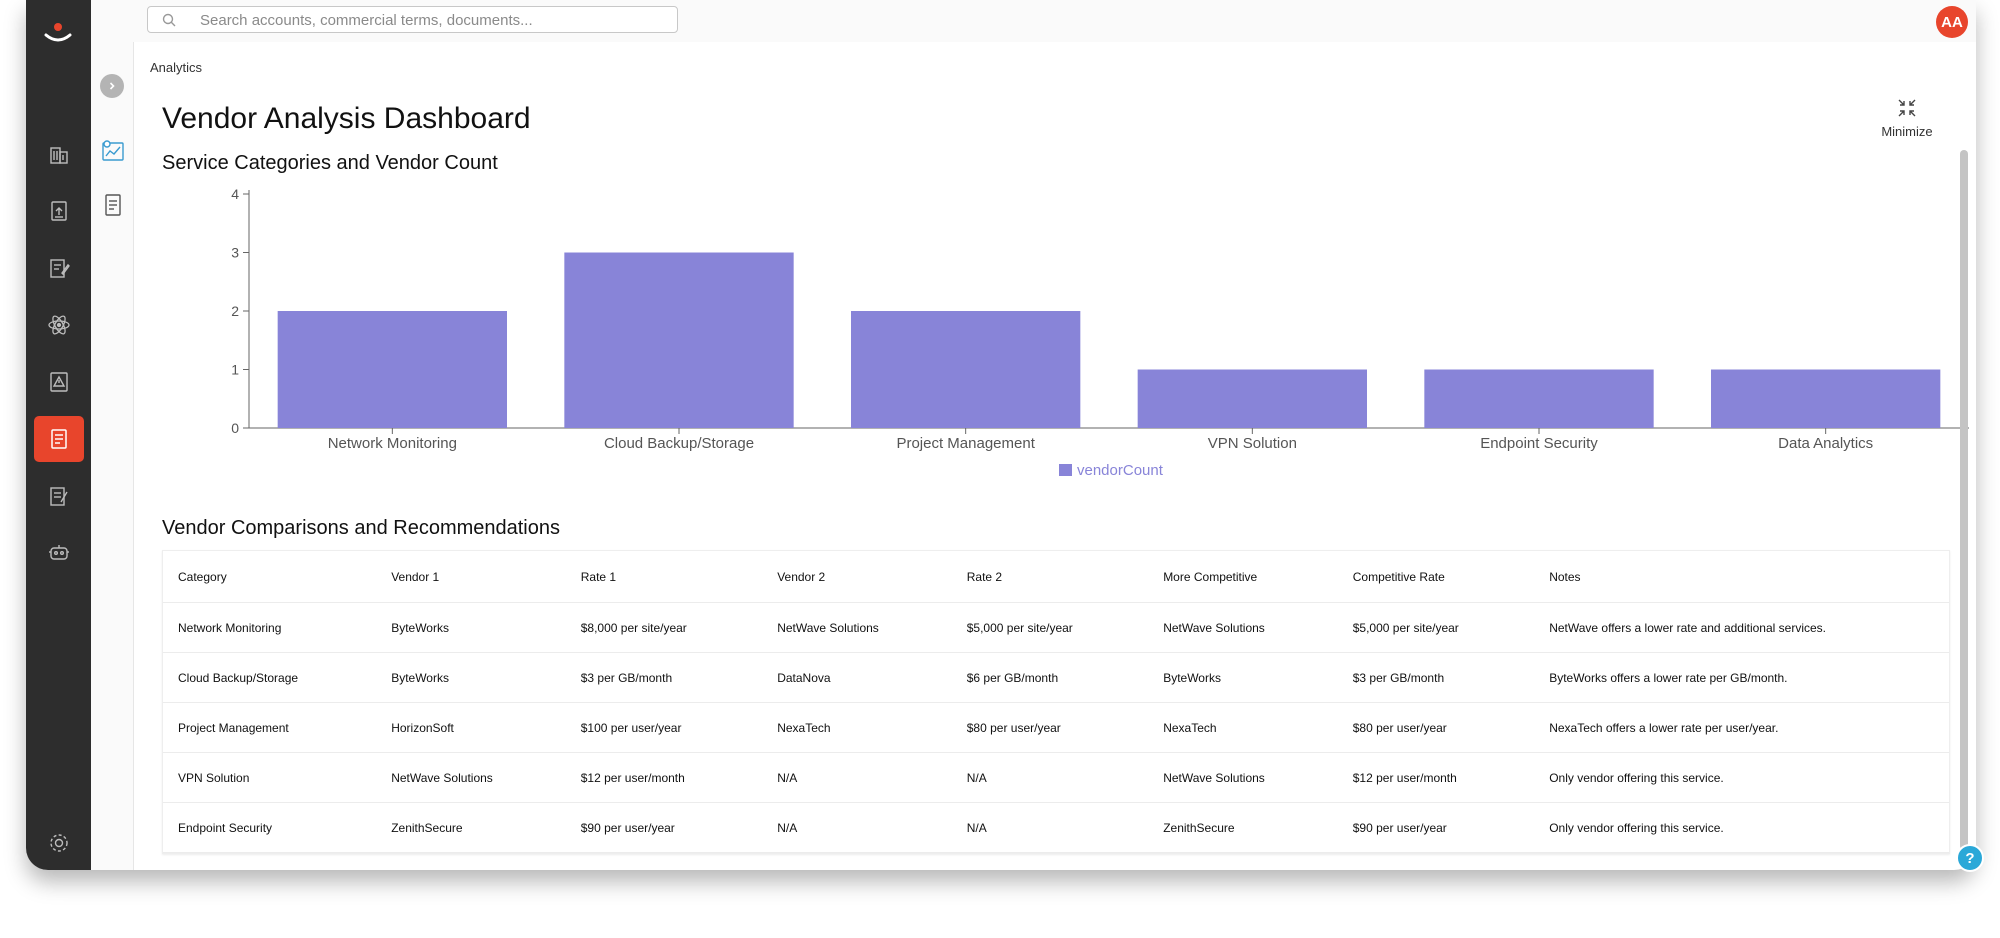 The image size is (2000, 938). Describe the element at coordinates (1050, 627) in the screenshot. I see `table-cell: $5,000 per site/year` at that location.